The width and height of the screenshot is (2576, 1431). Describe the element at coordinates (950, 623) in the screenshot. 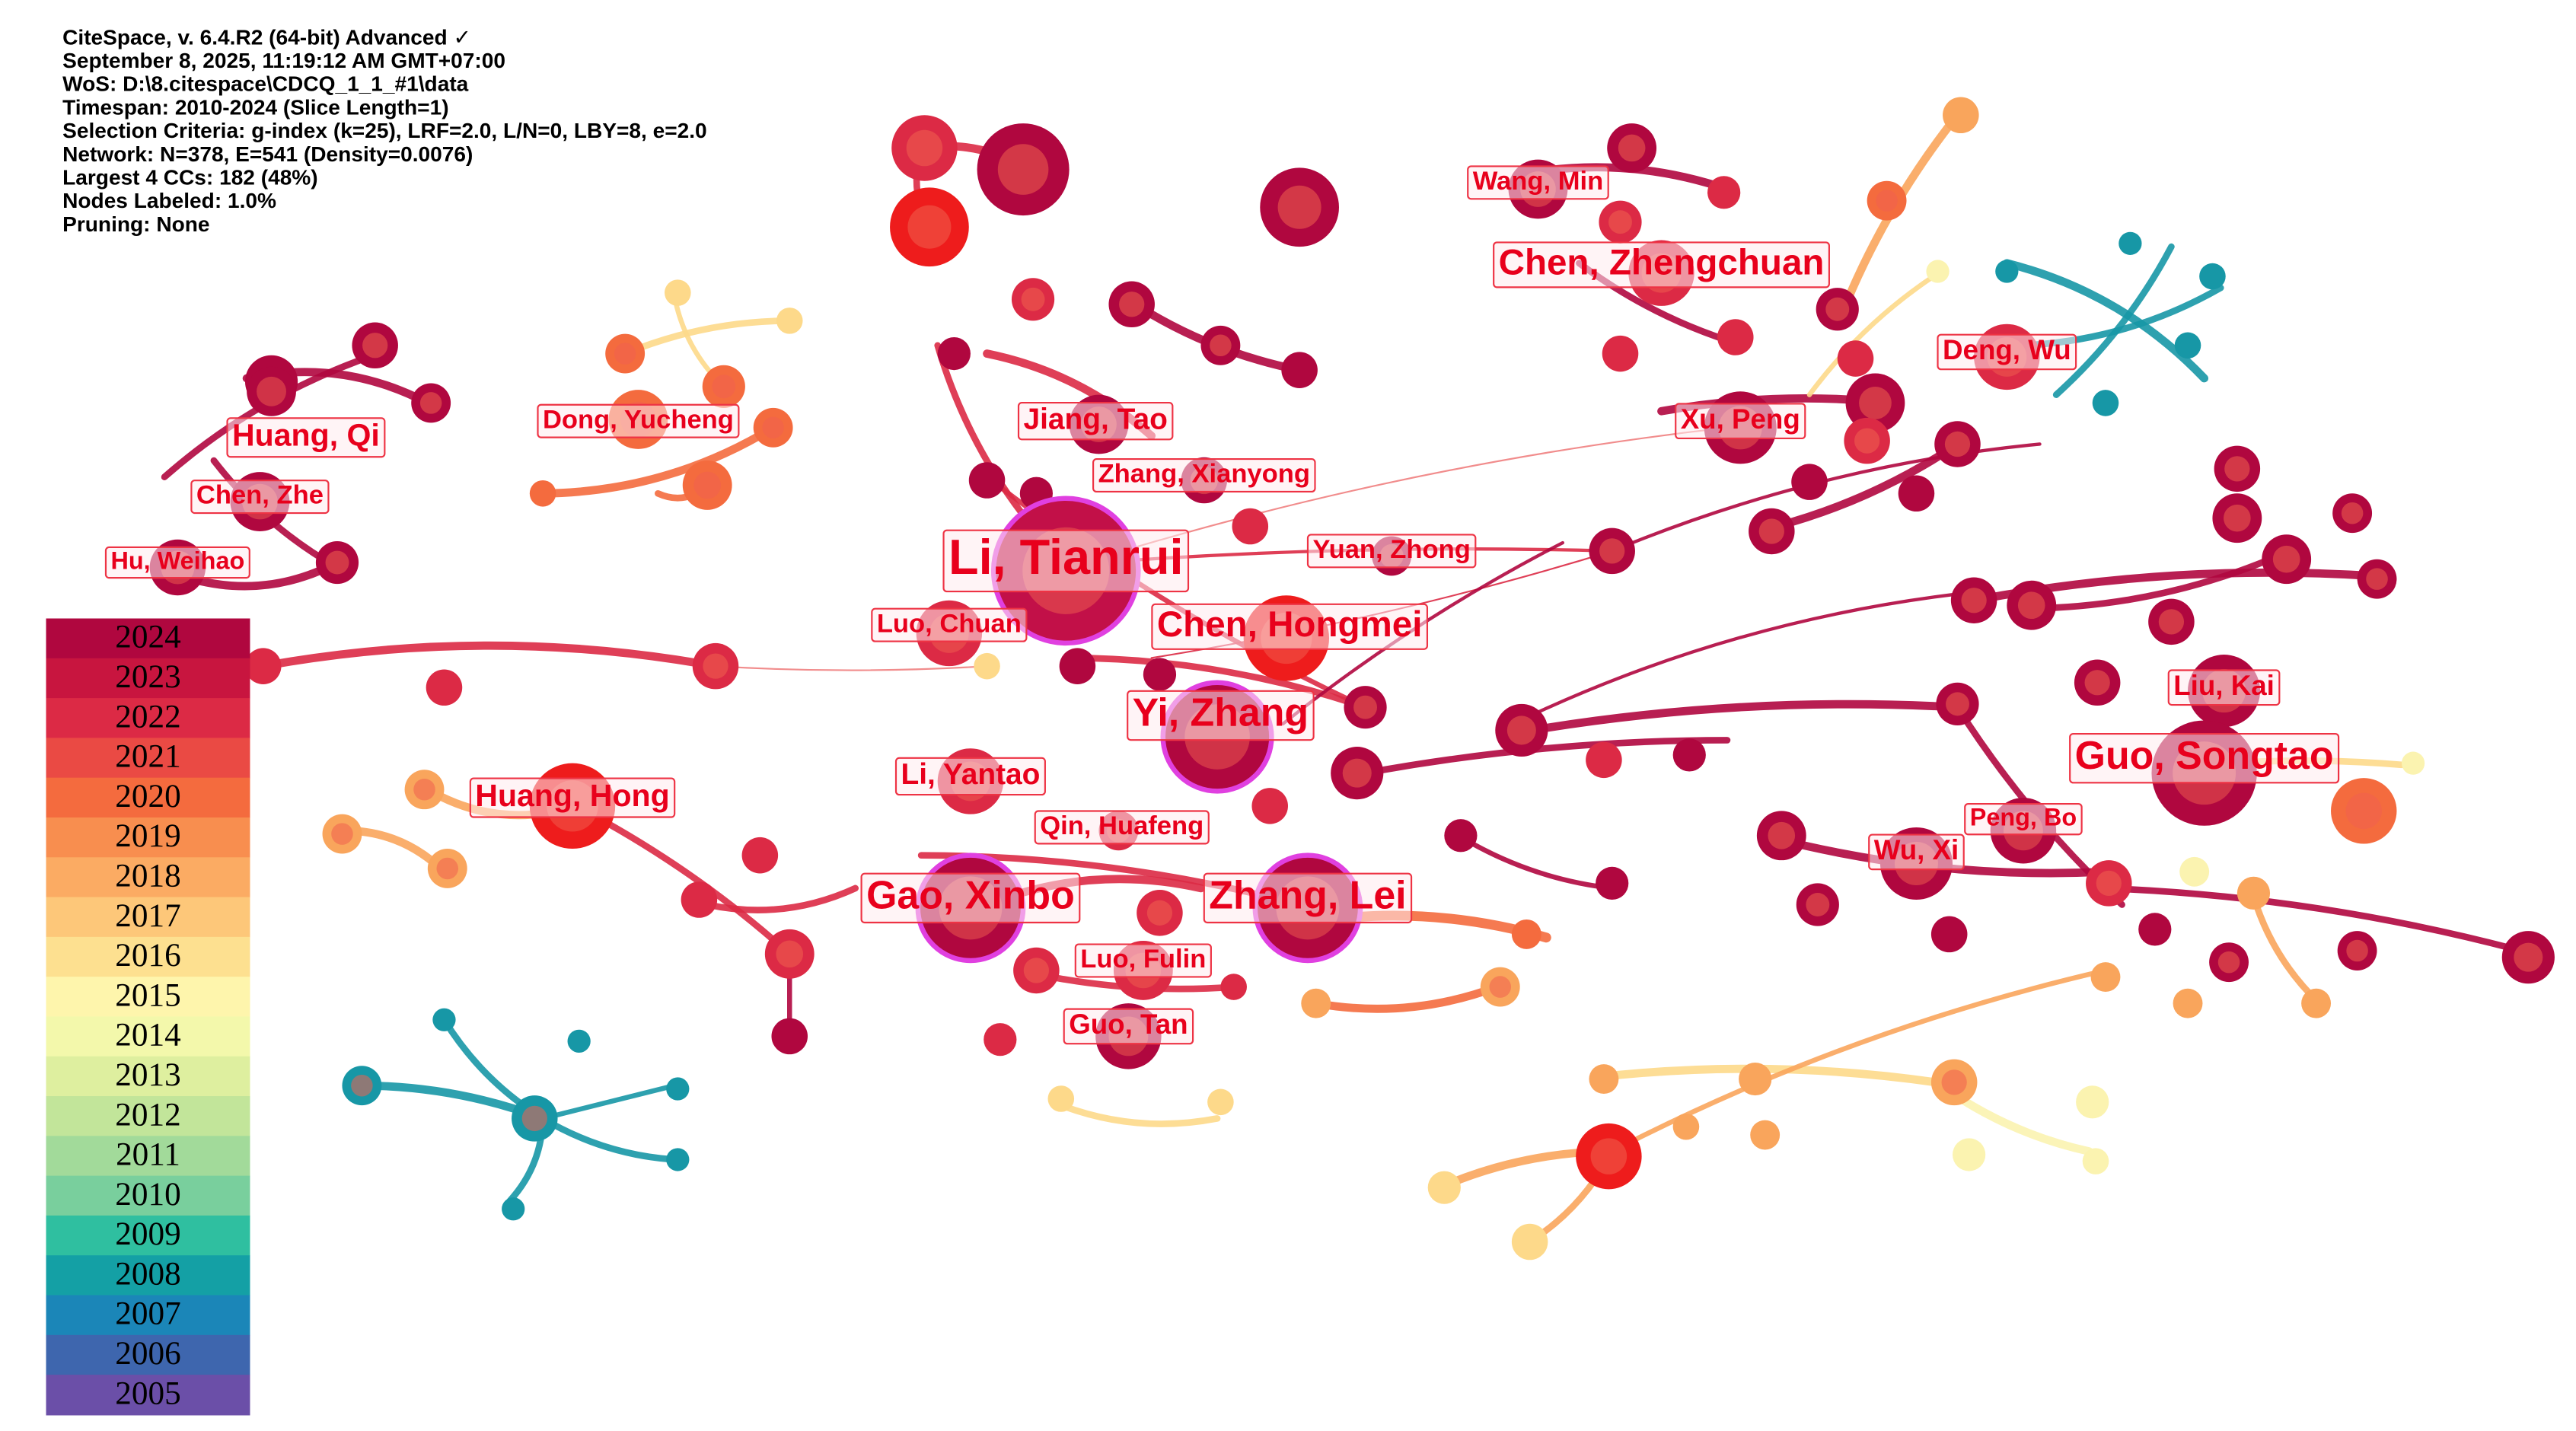

I see `node-label: Luo, Chuan` at that location.